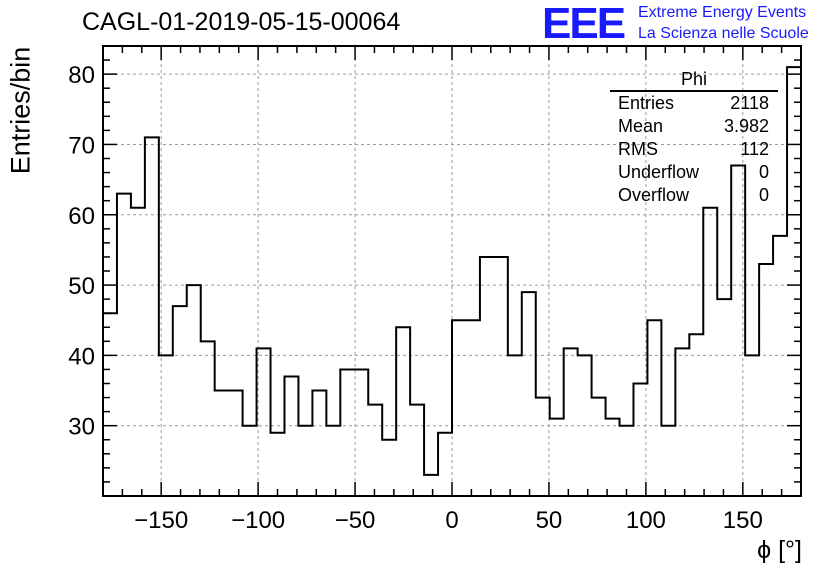  I want to click on eee-logo-mark: EEE, so click(584, 24).